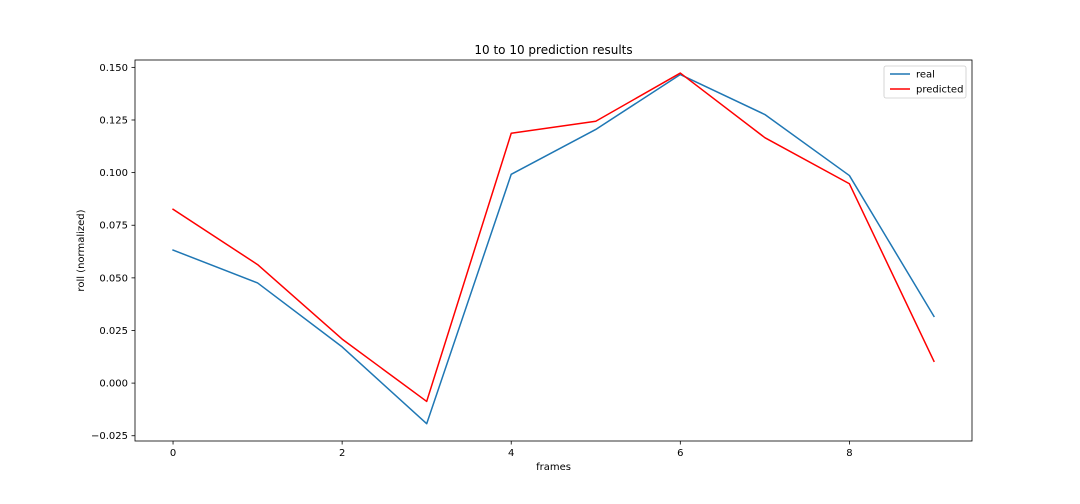 Image resolution: width=1080 pixels, height=504 pixels. I want to click on x-axis-label: frames, so click(553, 467).